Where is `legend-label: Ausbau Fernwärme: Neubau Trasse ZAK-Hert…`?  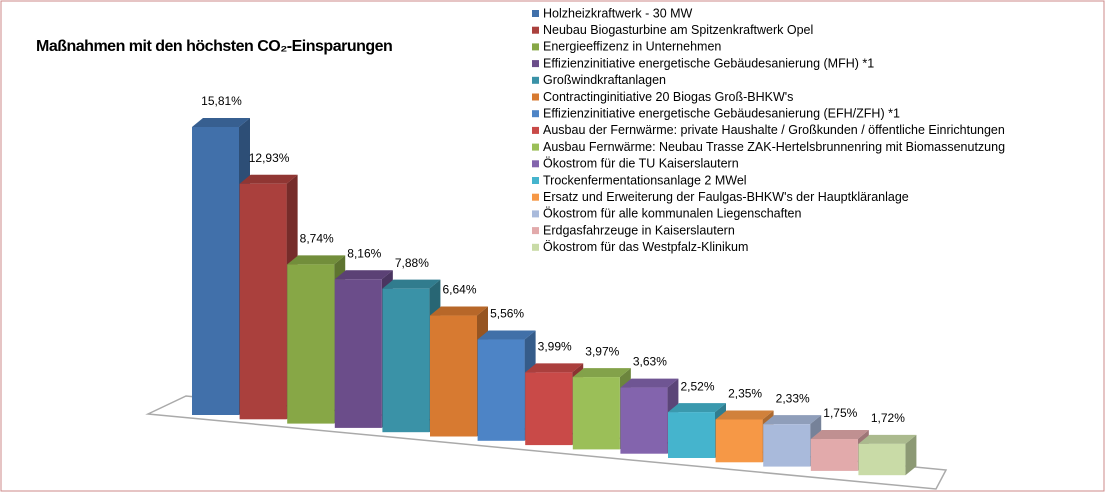 legend-label: Ausbau Fernwärme: Neubau Trasse ZAK-Hert… is located at coordinates (774, 147).